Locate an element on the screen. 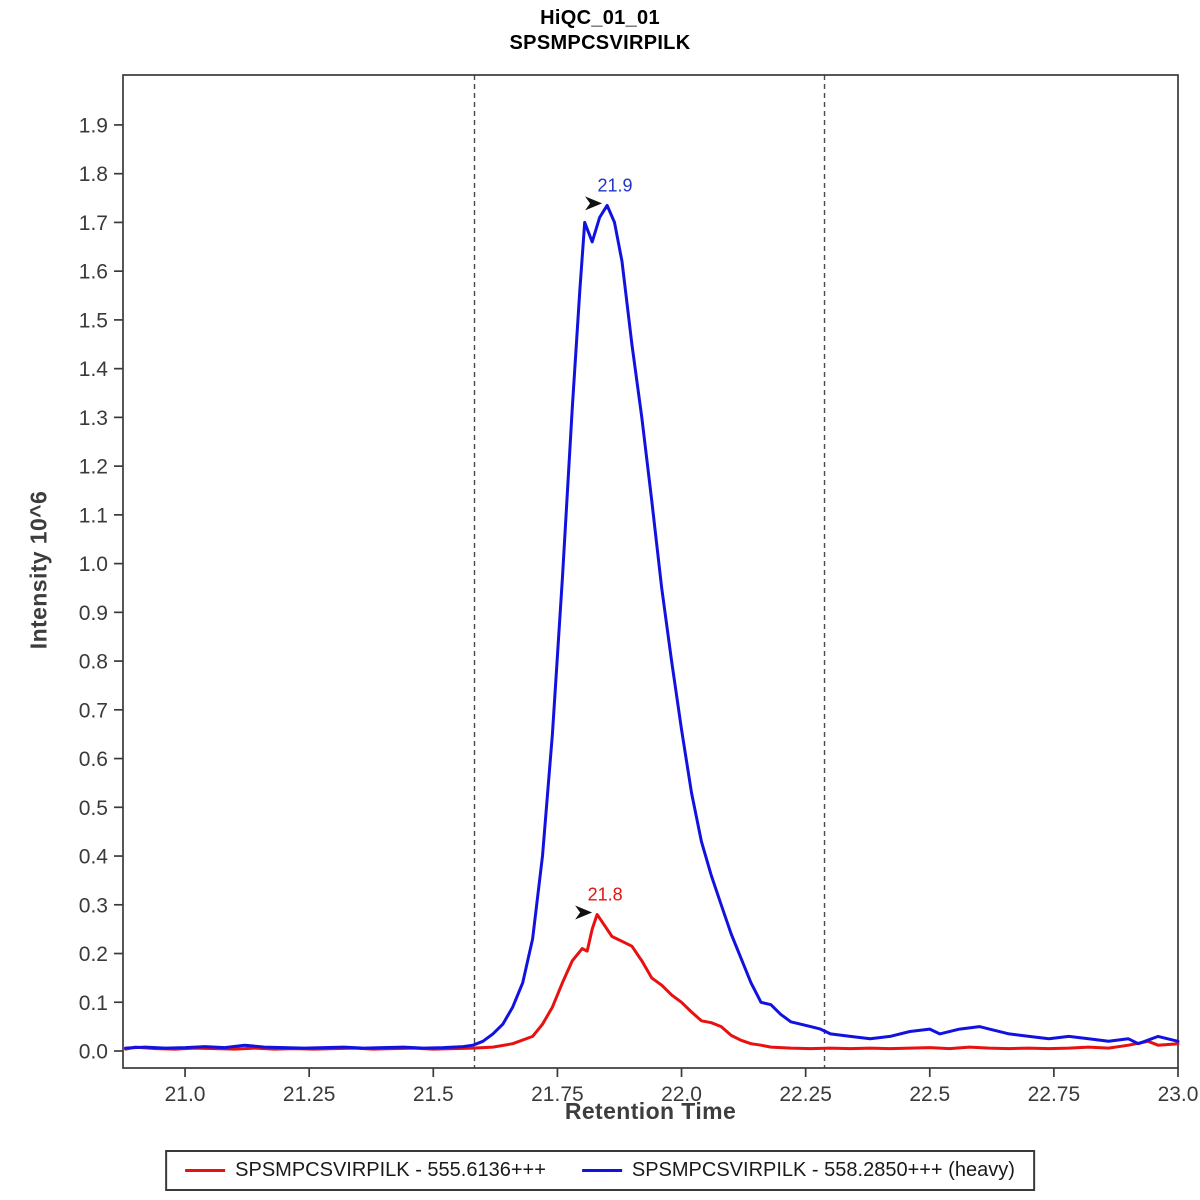 Image resolution: width=1200 pixels, height=1200 pixels. peak-rt-annotation: 21.8 is located at coordinates (605, 895).